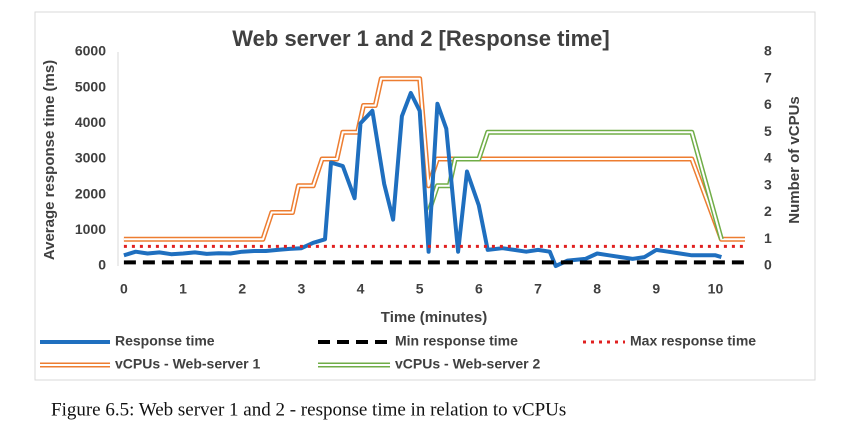 The width and height of the screenshot is (844, 441). I want to click on y2-tick-label: 6, so click(768, 104).